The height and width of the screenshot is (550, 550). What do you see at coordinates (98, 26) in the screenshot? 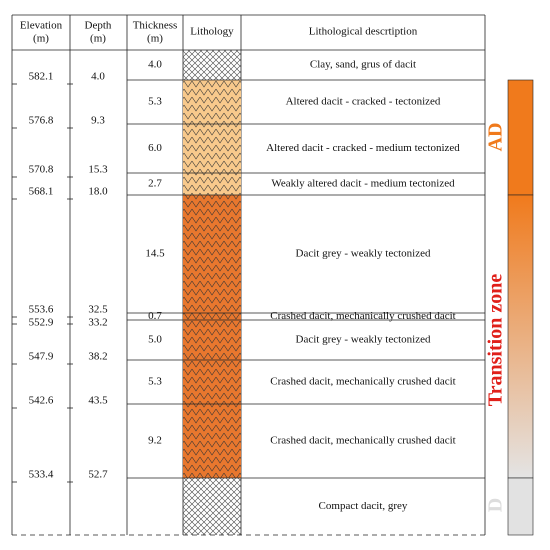
I see `column-header: Depth` at bounding box center [98, 26].